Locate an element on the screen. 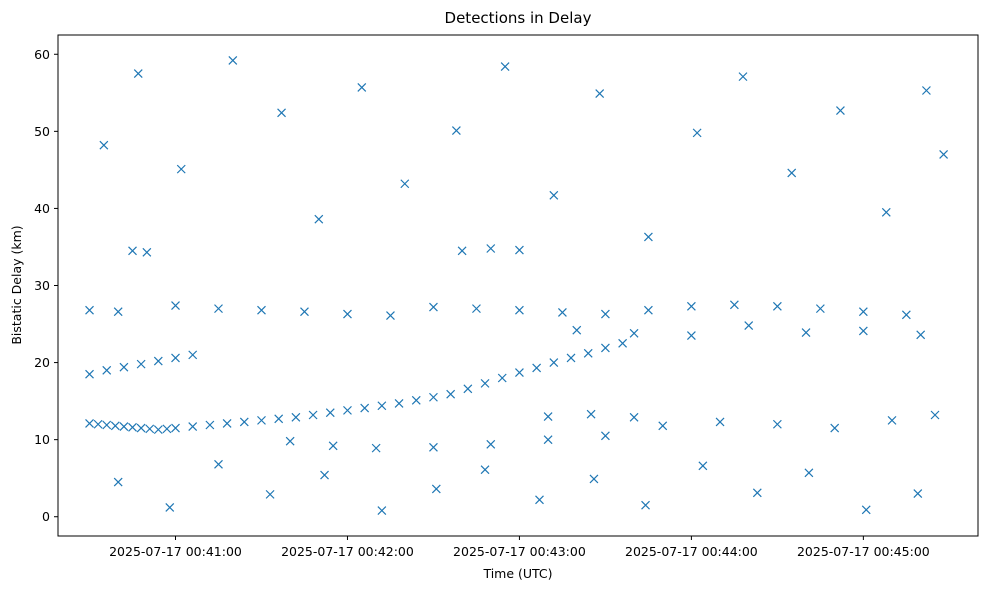 This screenshot has height=590, width=989. y-tick-label: 50 is located at coordinates (42, 131).